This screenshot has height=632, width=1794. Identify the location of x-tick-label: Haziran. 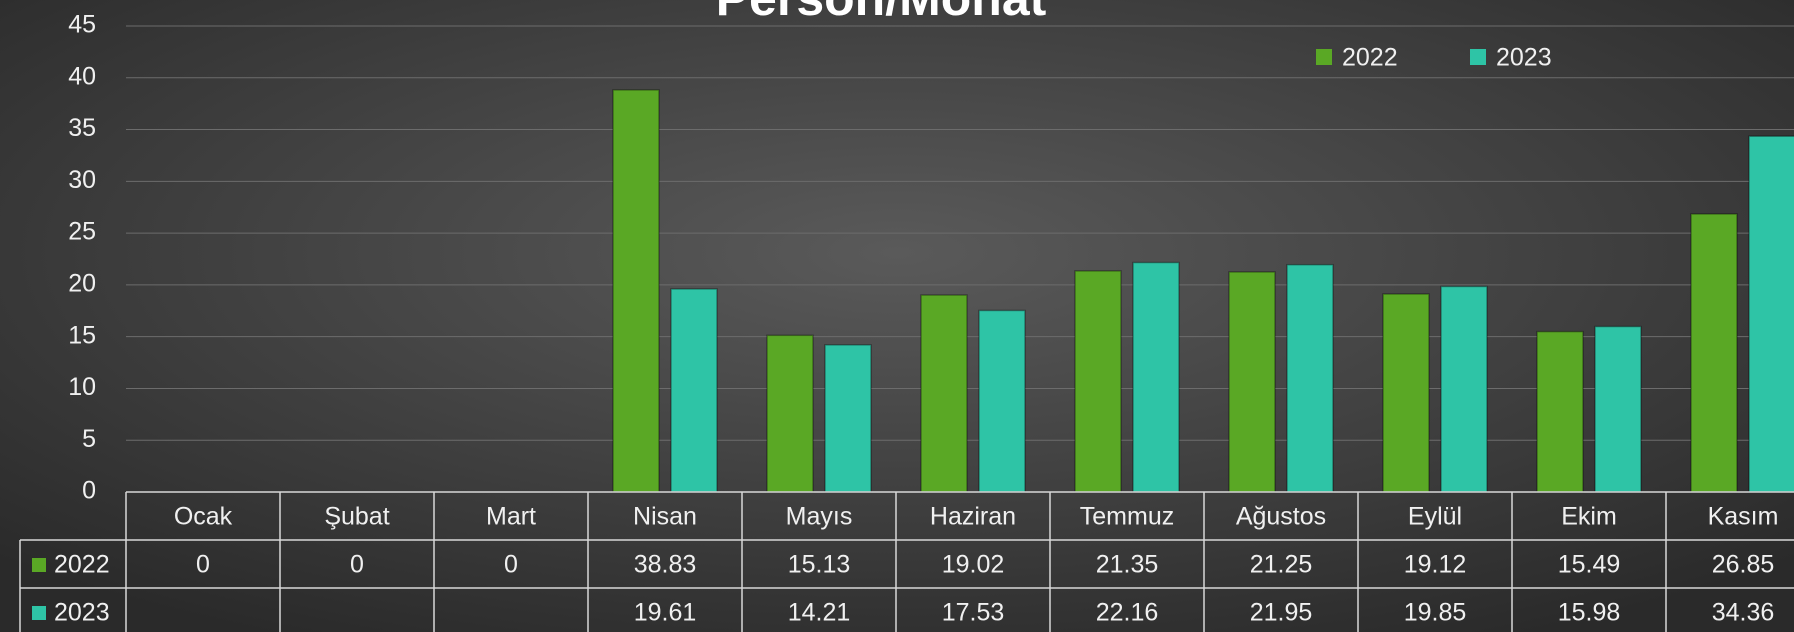
(973, 517).